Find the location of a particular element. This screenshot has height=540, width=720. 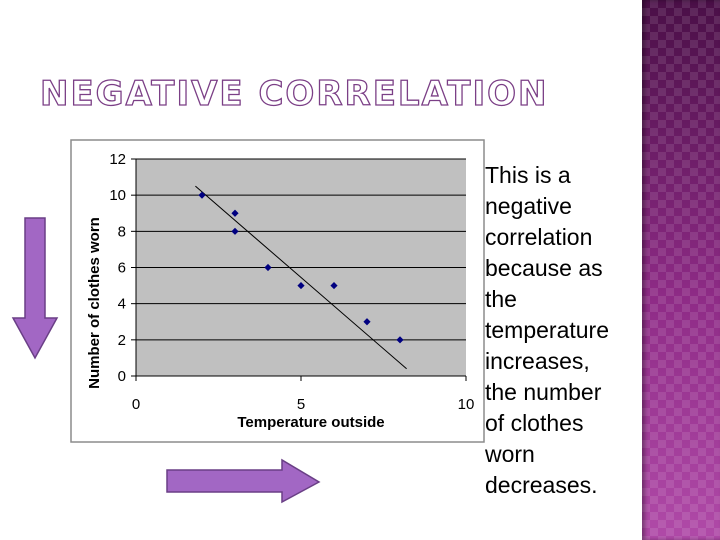

right-arrow-icon is located at coordinates (243, 481).